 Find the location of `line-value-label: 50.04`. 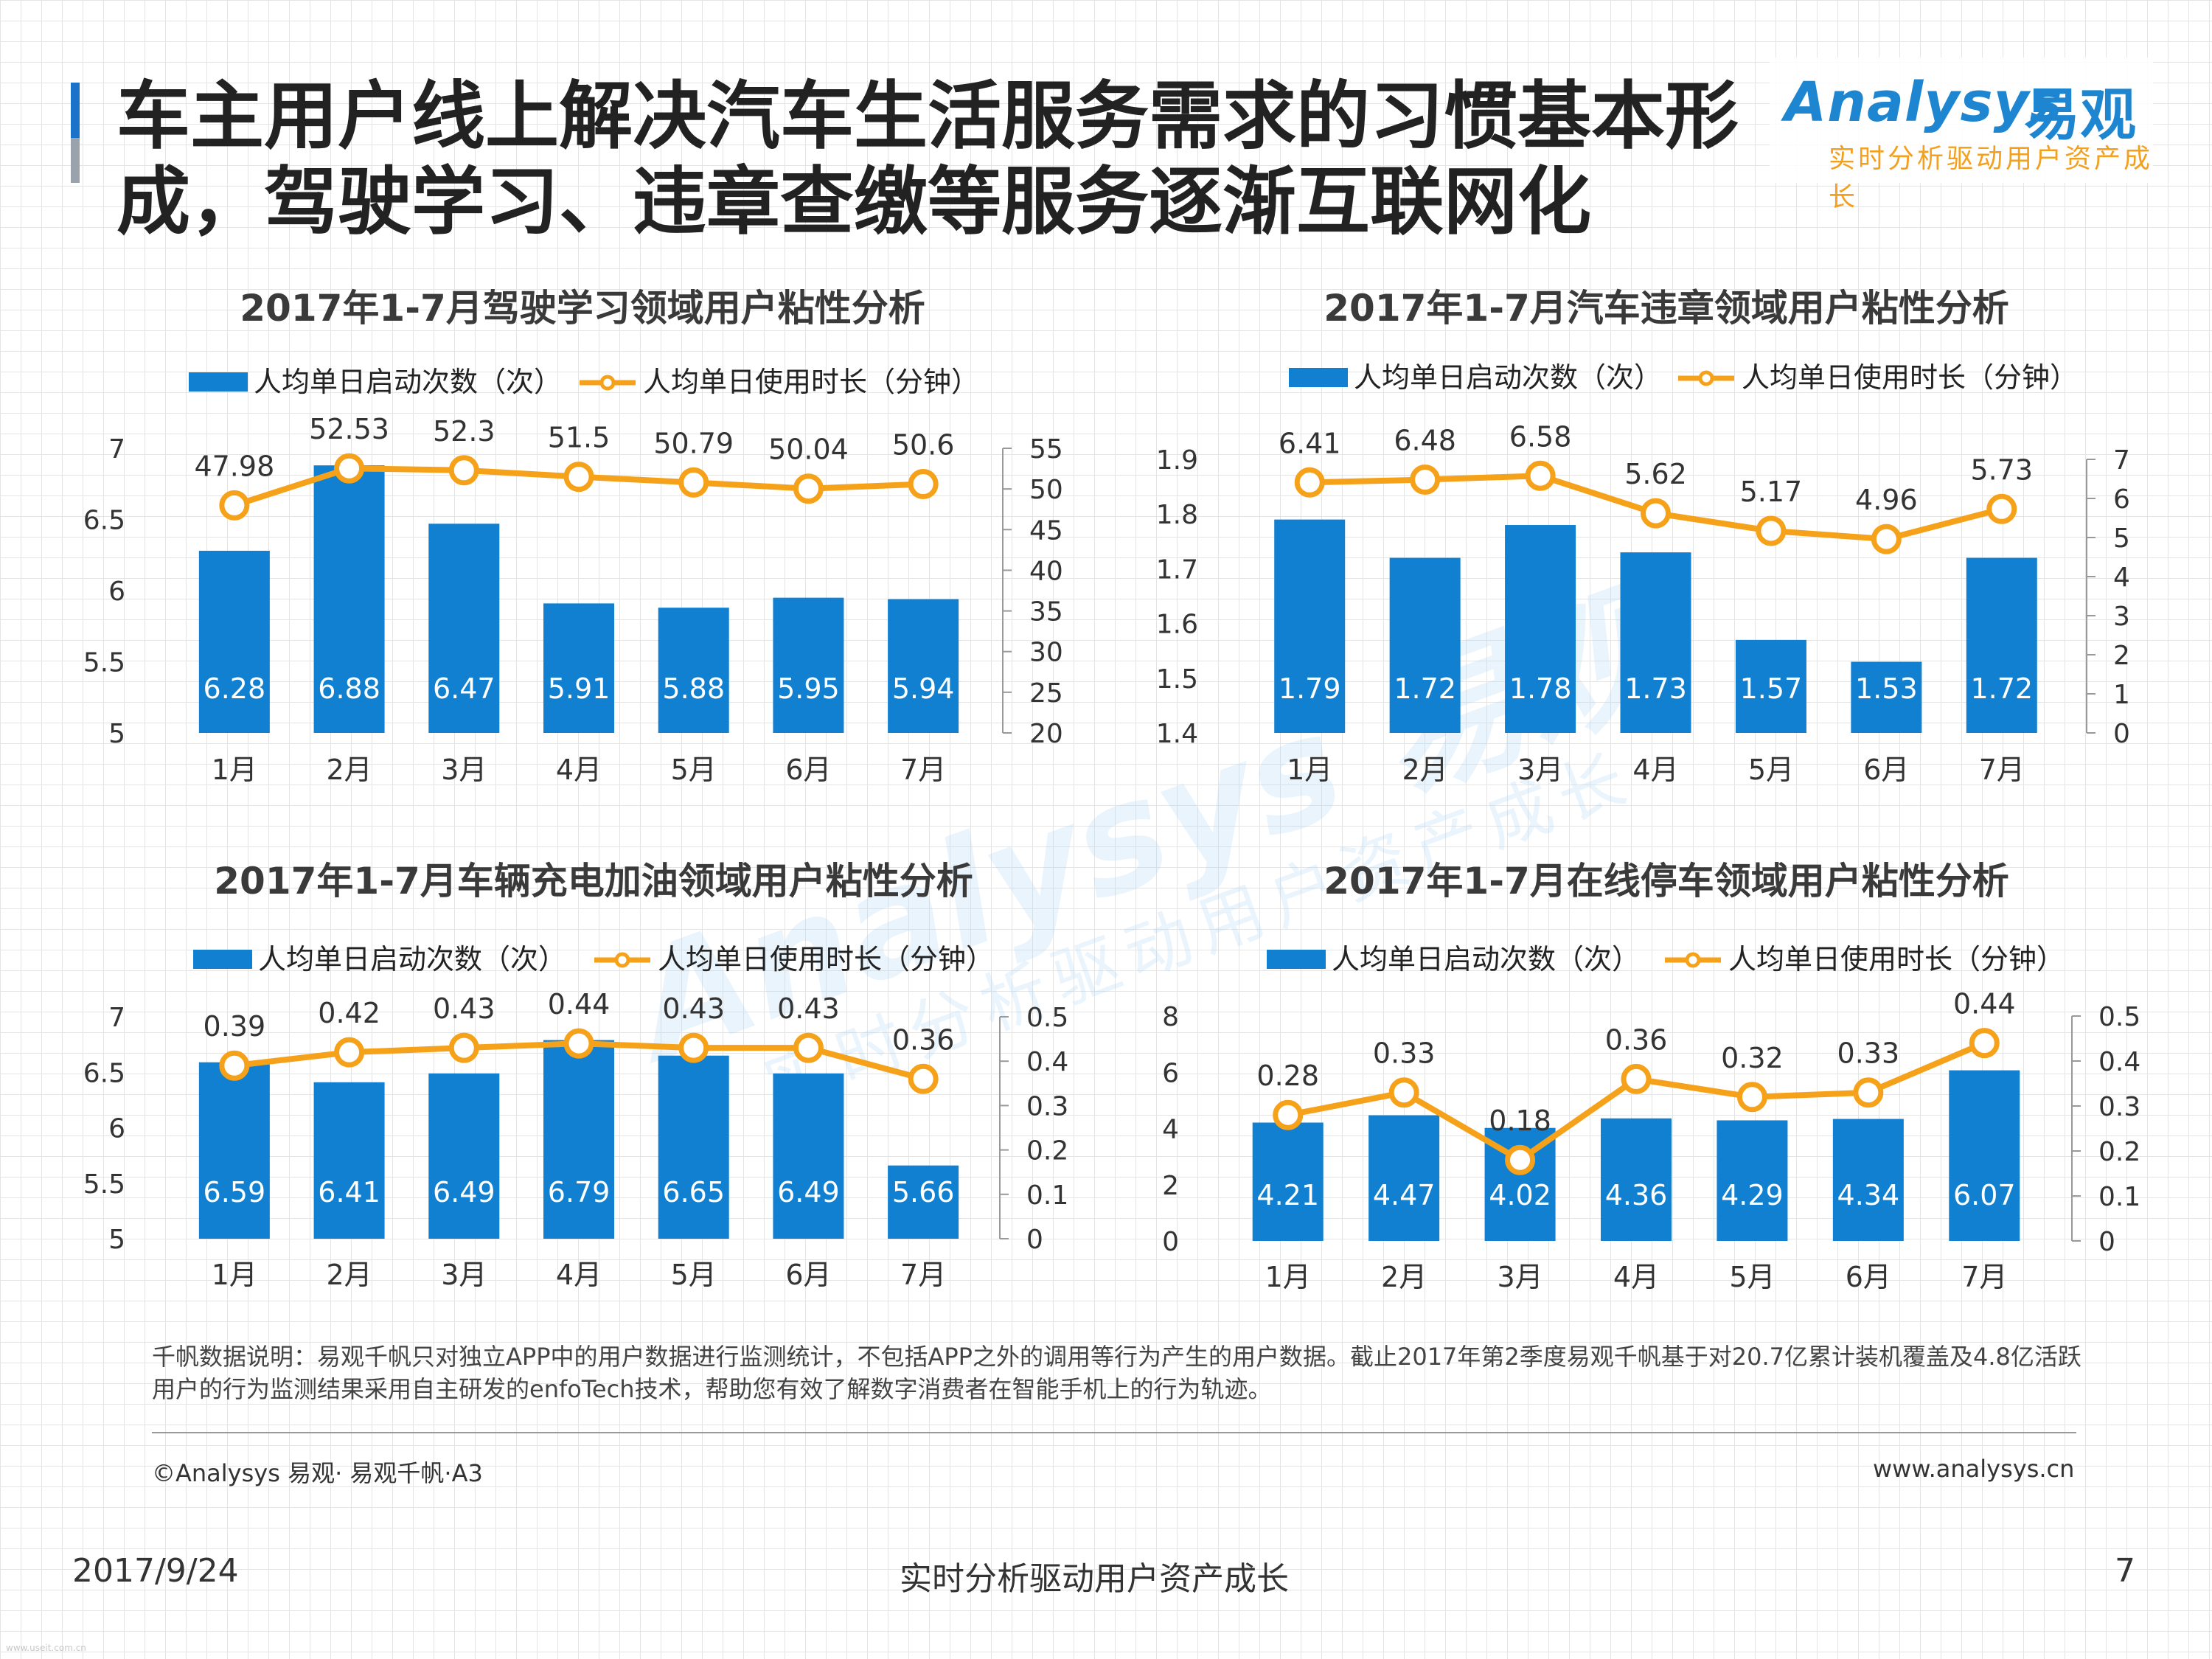

line-value-label: 50.04 is located at coordinates (808, 450).